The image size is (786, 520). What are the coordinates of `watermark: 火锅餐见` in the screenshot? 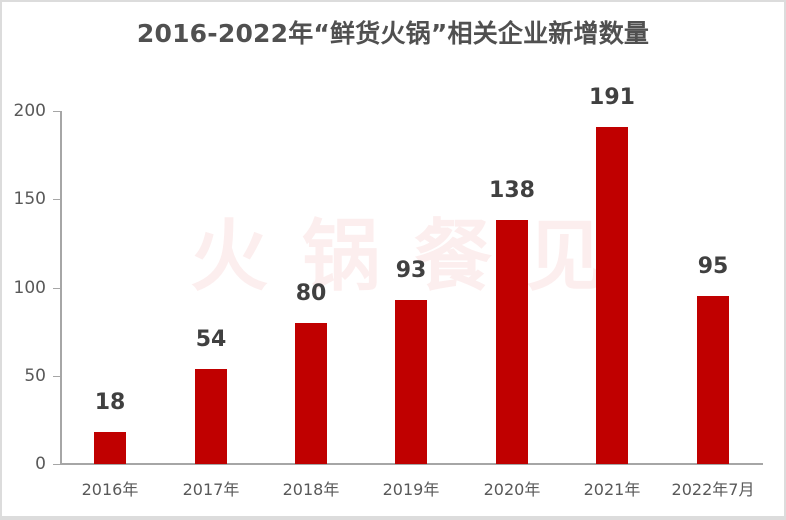 It's located at (414, 257).